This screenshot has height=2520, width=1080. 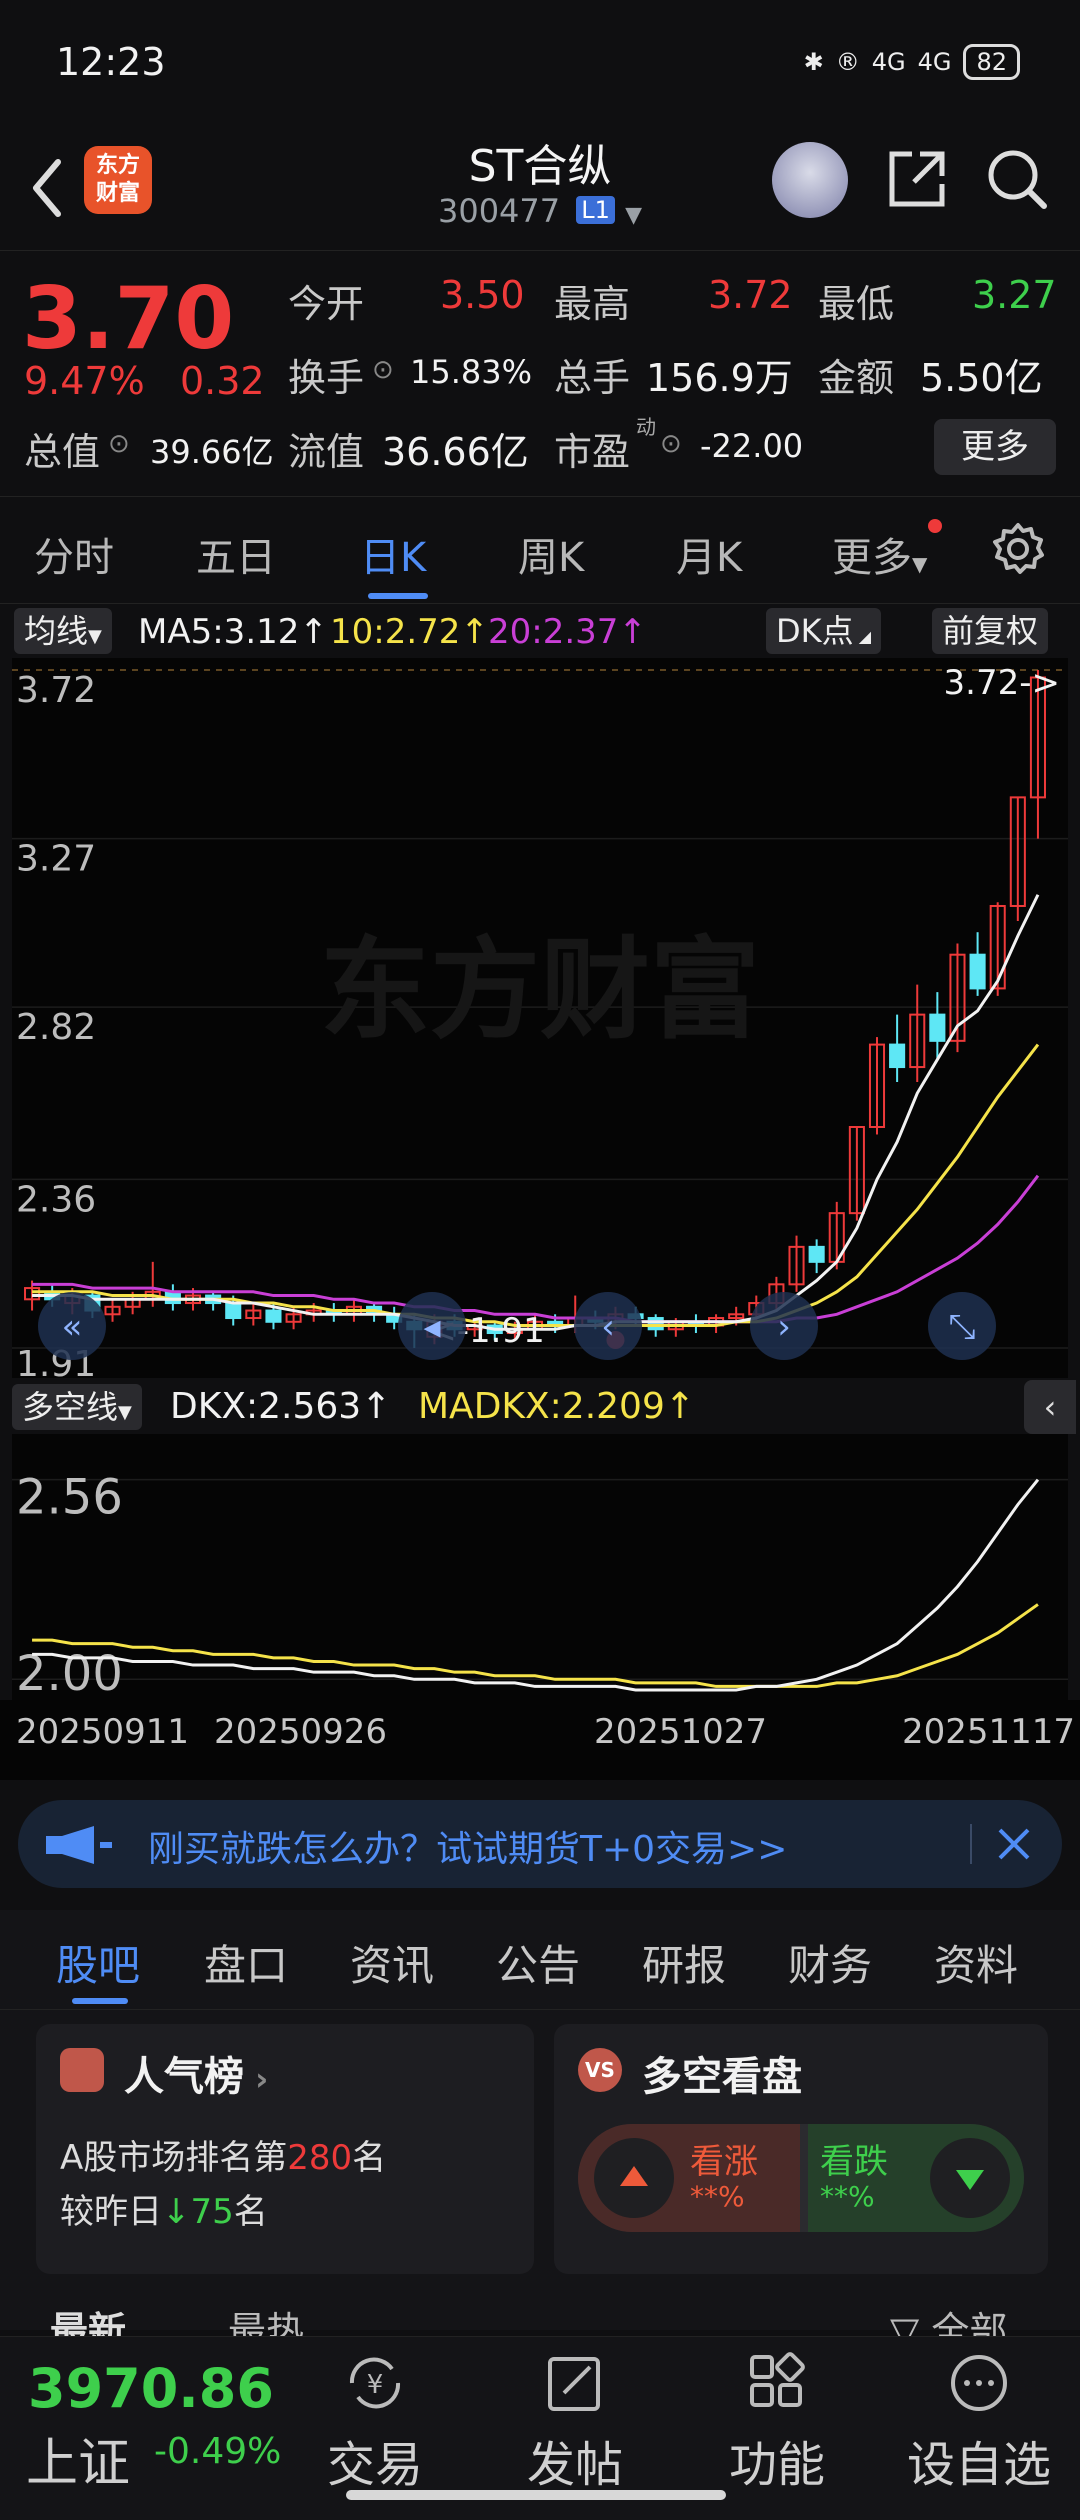 What do you see at coordinates (990, 631) in the screenshot?
I see `adjust-selector: 前复权` at bounding box center [990, 631].